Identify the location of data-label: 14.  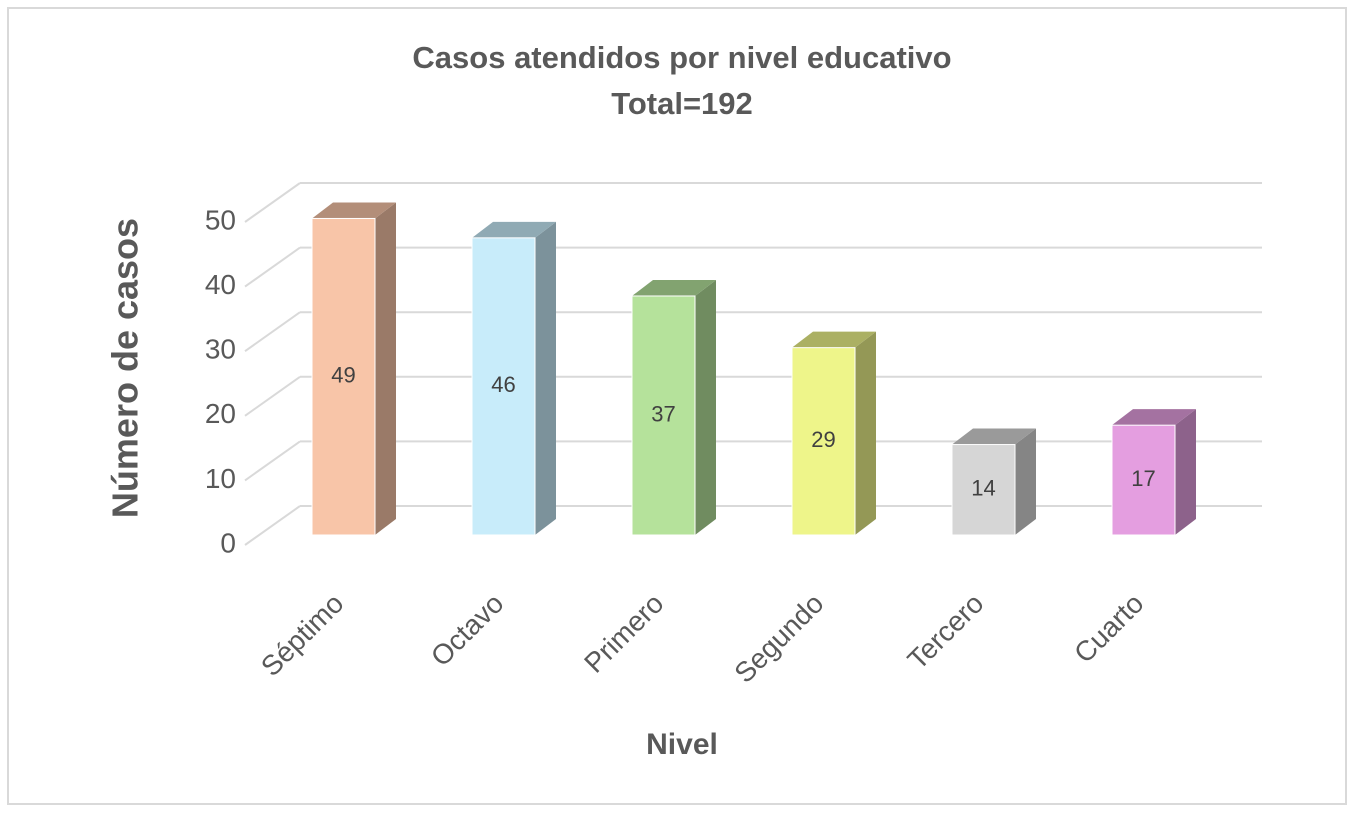
(983, 488).